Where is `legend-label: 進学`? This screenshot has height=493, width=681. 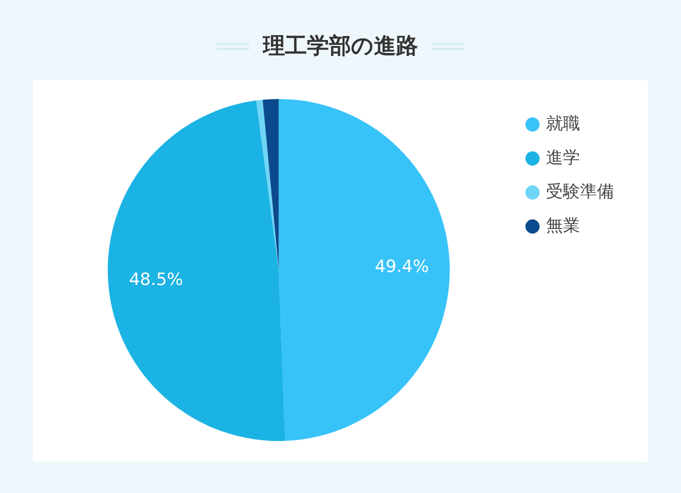
legend-label: 進学 is located at coordinates (563, 158).